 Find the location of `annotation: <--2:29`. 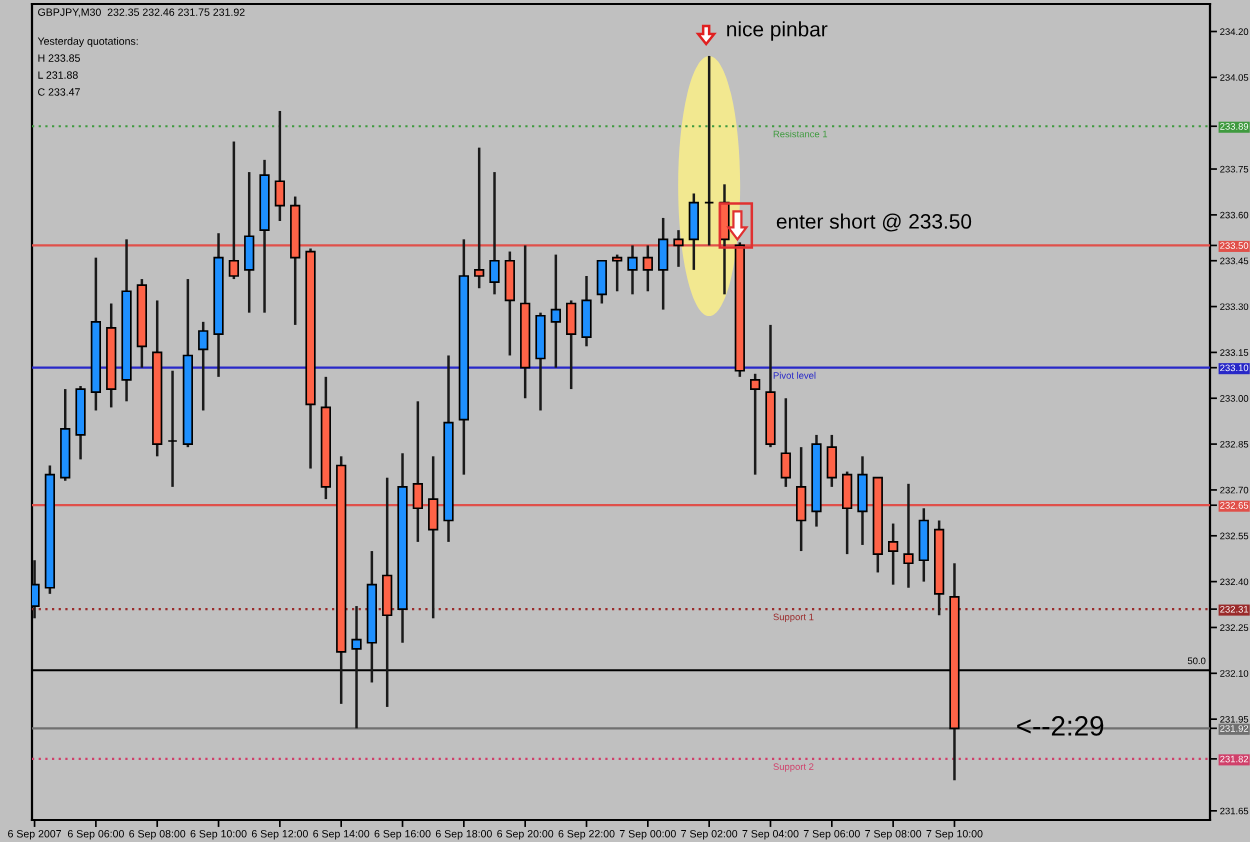

annotation: <--2:29 is located at coordinates (1060, 726).